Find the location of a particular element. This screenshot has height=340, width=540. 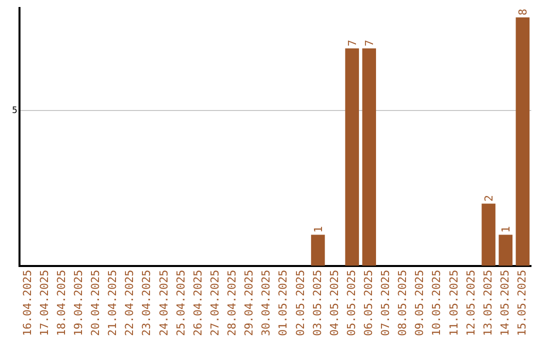

x-tick-label: 04.05.2025 is located at coordinates (334, 303).